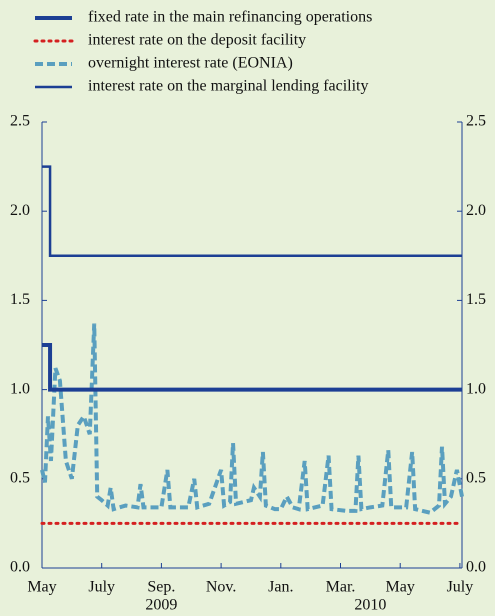 The image size is (495, 616). What do you see at coordinates (20, 210) in the screenshot?
I see `y-tick-label: 2.0` at bounding box center [20, 210].